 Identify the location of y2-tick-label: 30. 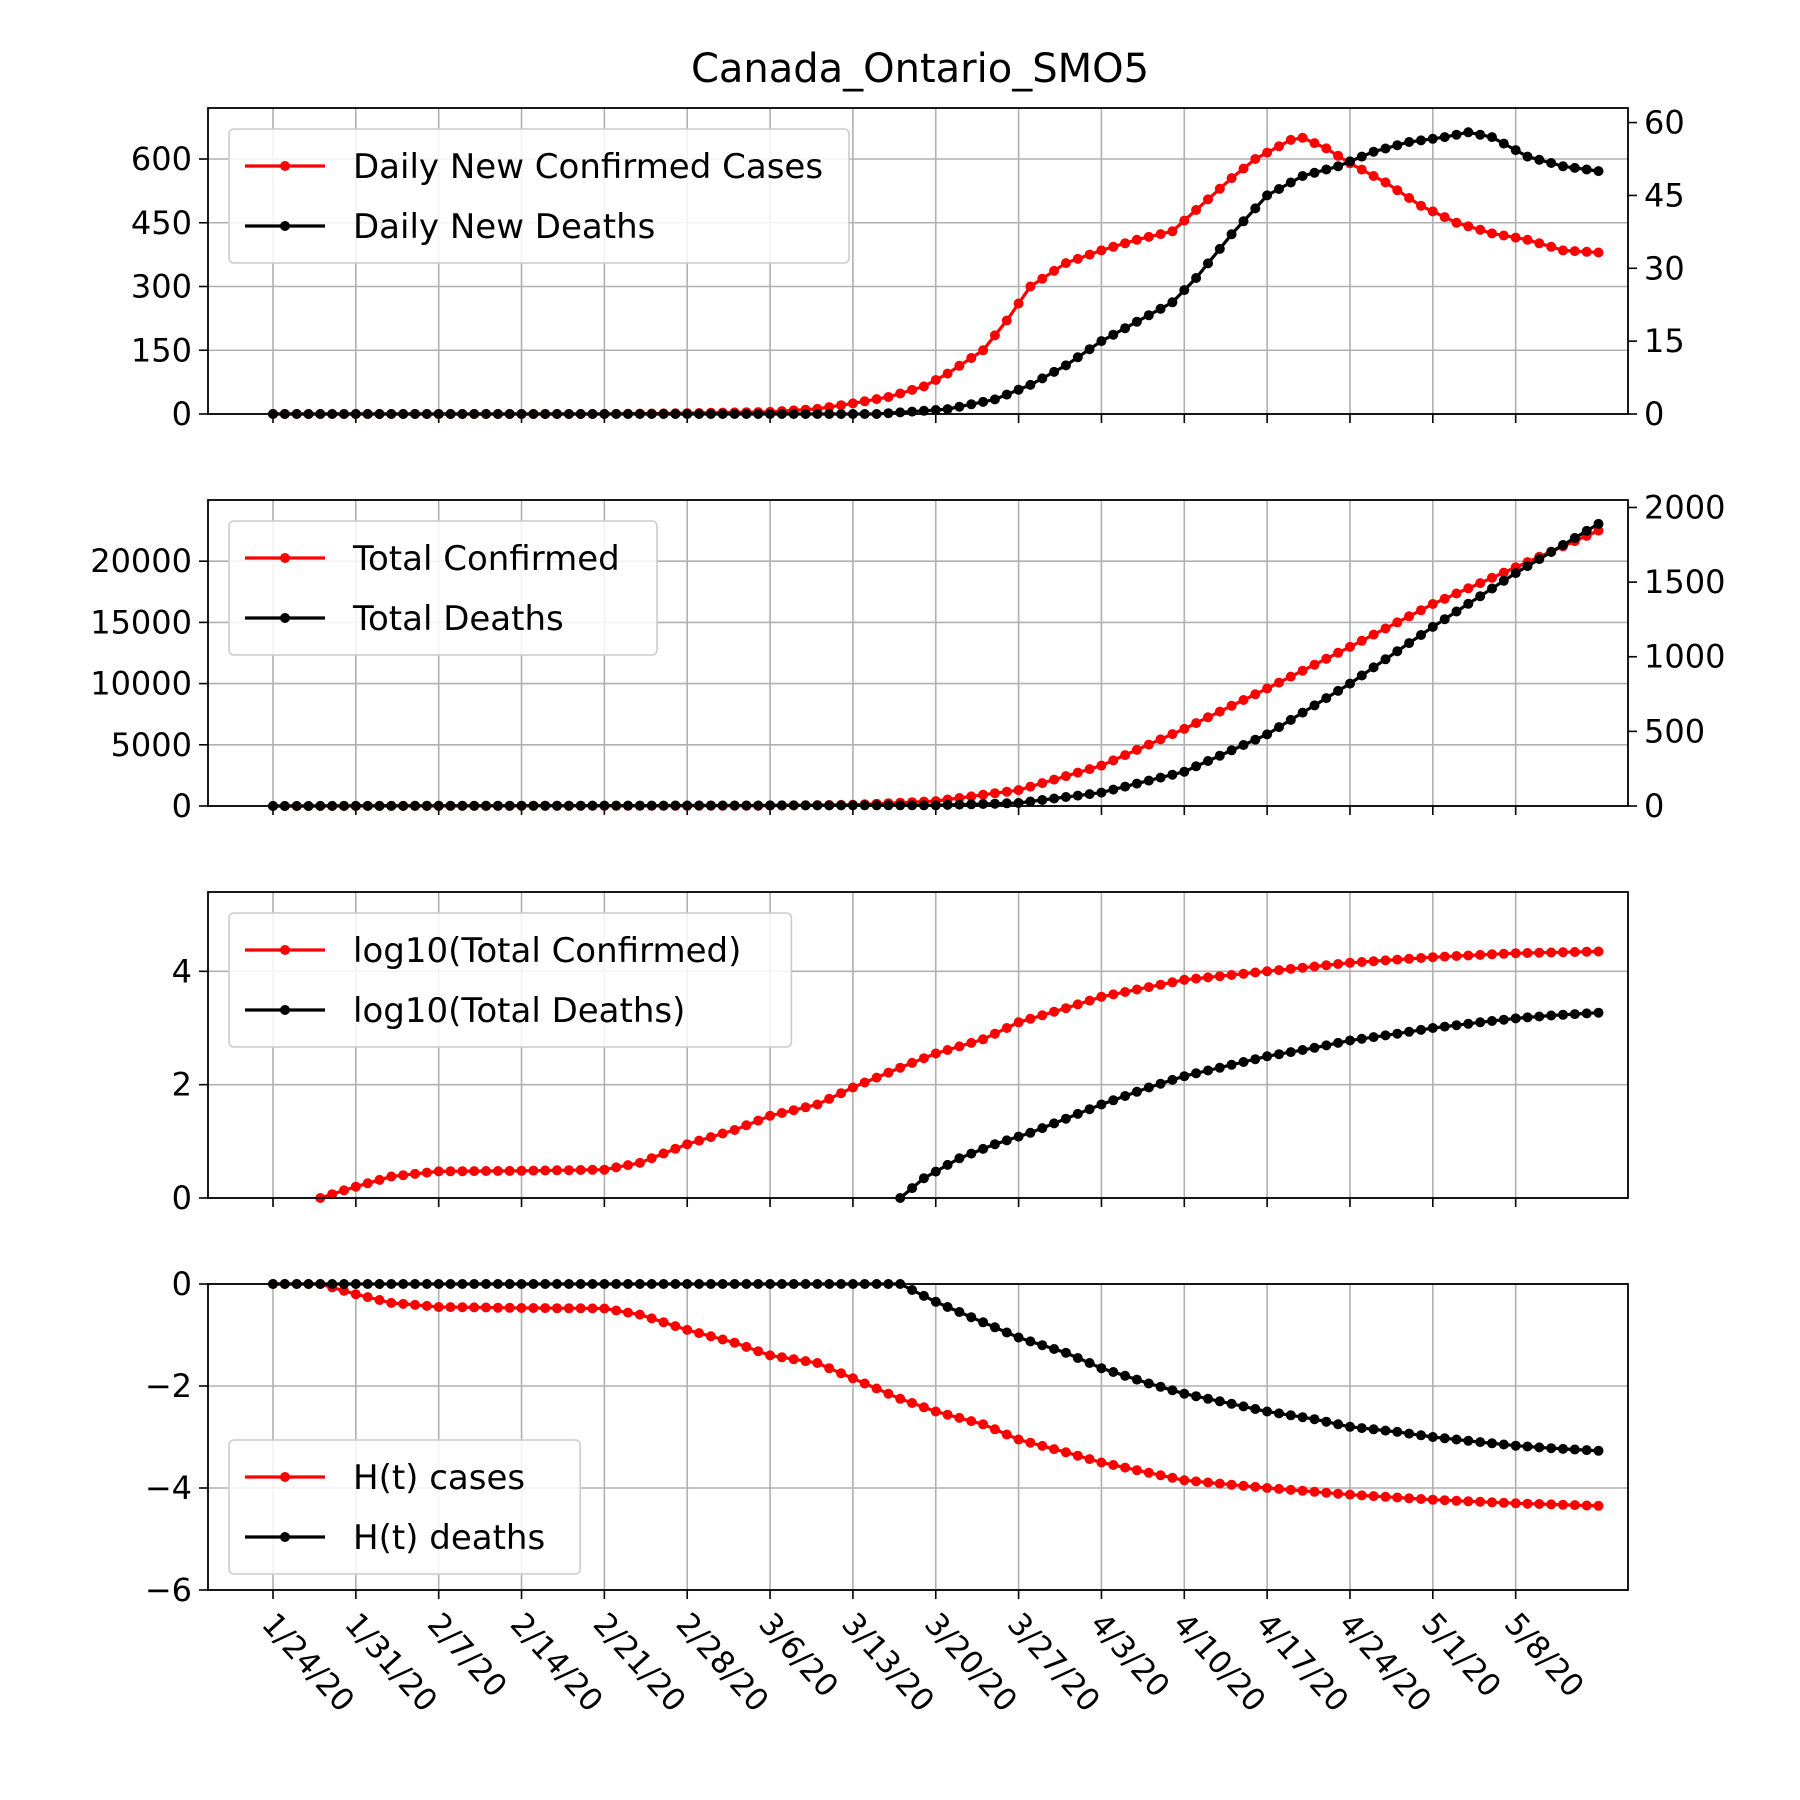
(1664, 268).